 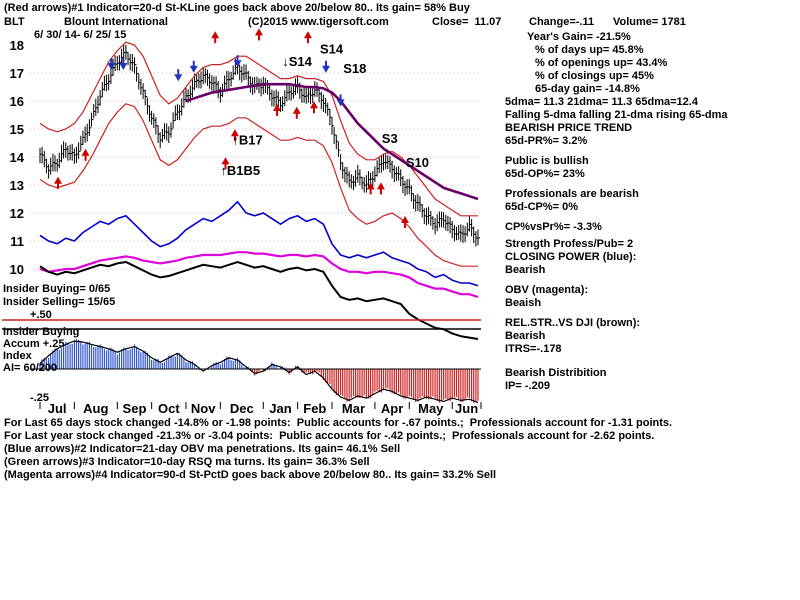 What do you see at coordinates (259, 275) in the screenshot?
I see `obv-line` at bounding box center [259, 275].